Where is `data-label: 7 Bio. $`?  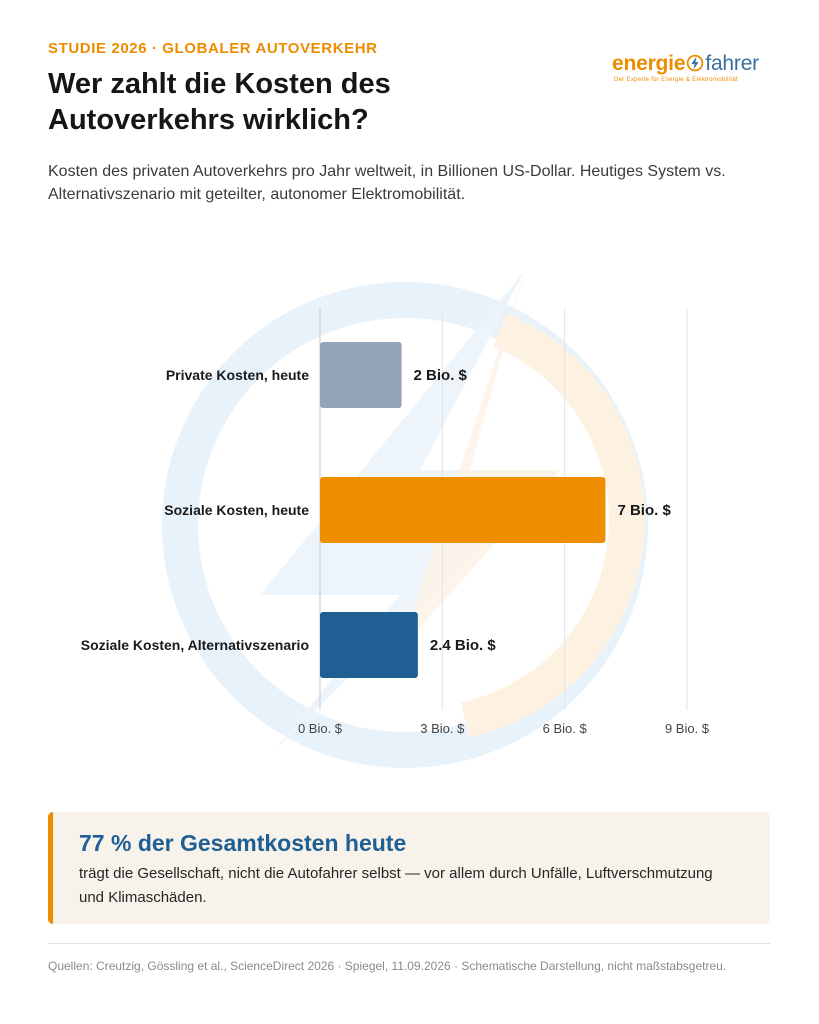 data-label: 7 Bio. $ is located at coordinates (644, 510).